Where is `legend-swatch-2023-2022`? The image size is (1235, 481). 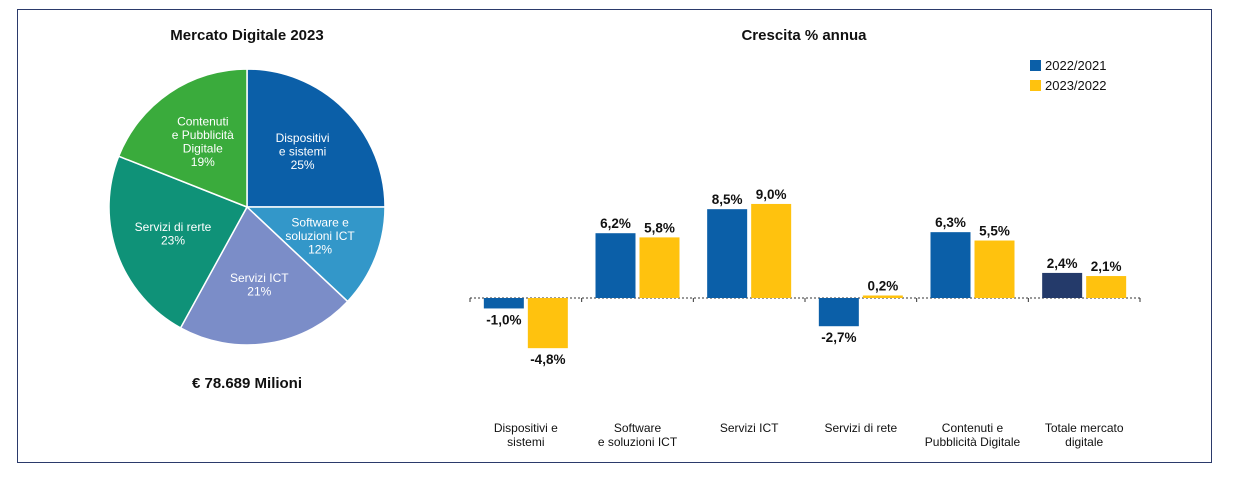
legend-swatch-2023-2022 is located at coordinates (1035, 85).